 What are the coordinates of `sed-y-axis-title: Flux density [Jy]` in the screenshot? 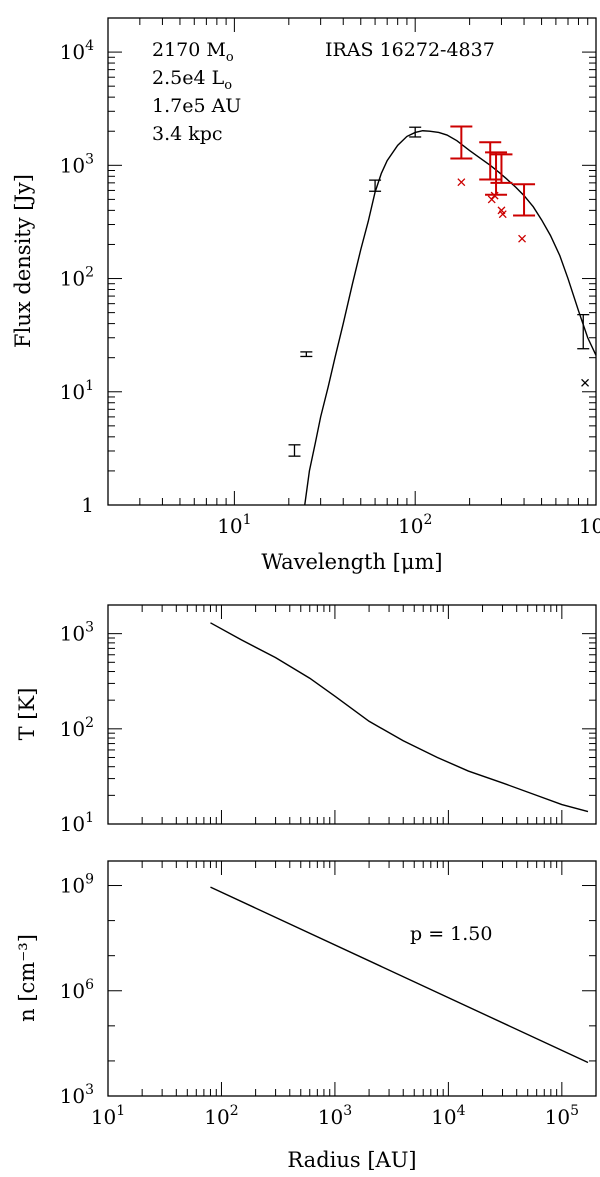 It's located at (23, 261).